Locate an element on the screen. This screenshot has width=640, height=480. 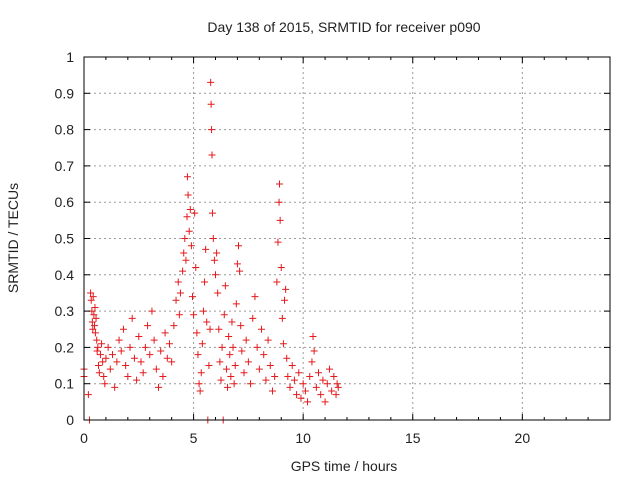
y-tick-labels: 0 0.1 0.2 0.3 0.4 0.5 0.6 0.7 0.8 0.9 1 is located at coordinates (65, 238).